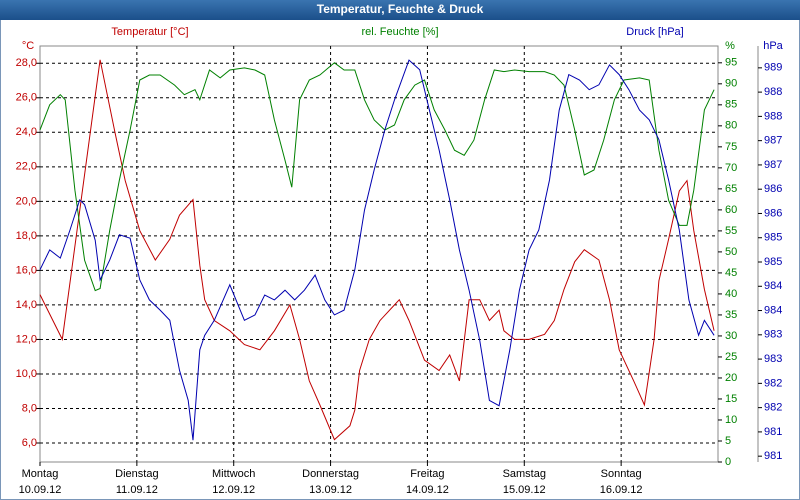  What do you see at coordinates (731, 336) in the screenshot?
I see `y2-tick-label: 30` at bounding box center [731, 336].